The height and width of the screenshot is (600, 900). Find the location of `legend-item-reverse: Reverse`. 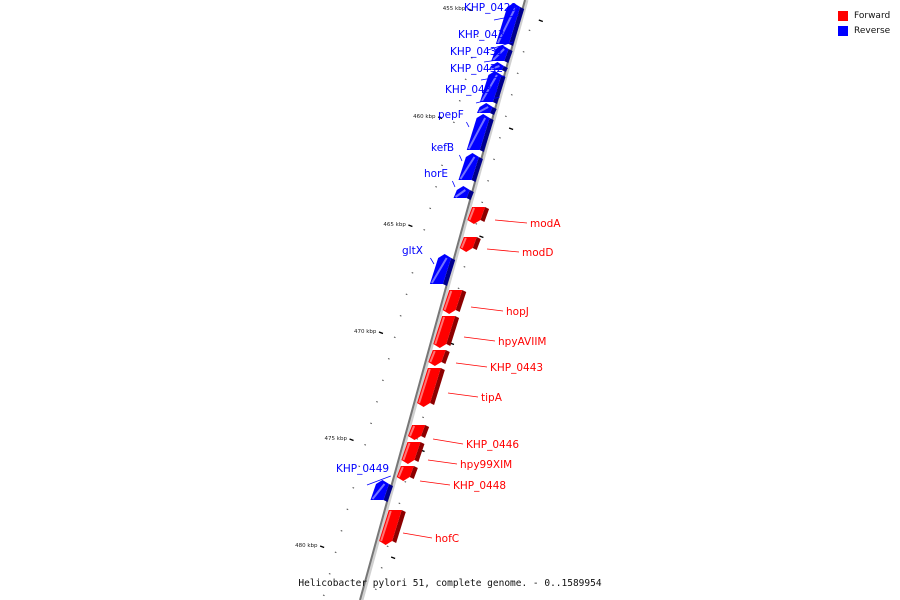

legend-item-reverse: Reverse is located at coordinates (864, 30).